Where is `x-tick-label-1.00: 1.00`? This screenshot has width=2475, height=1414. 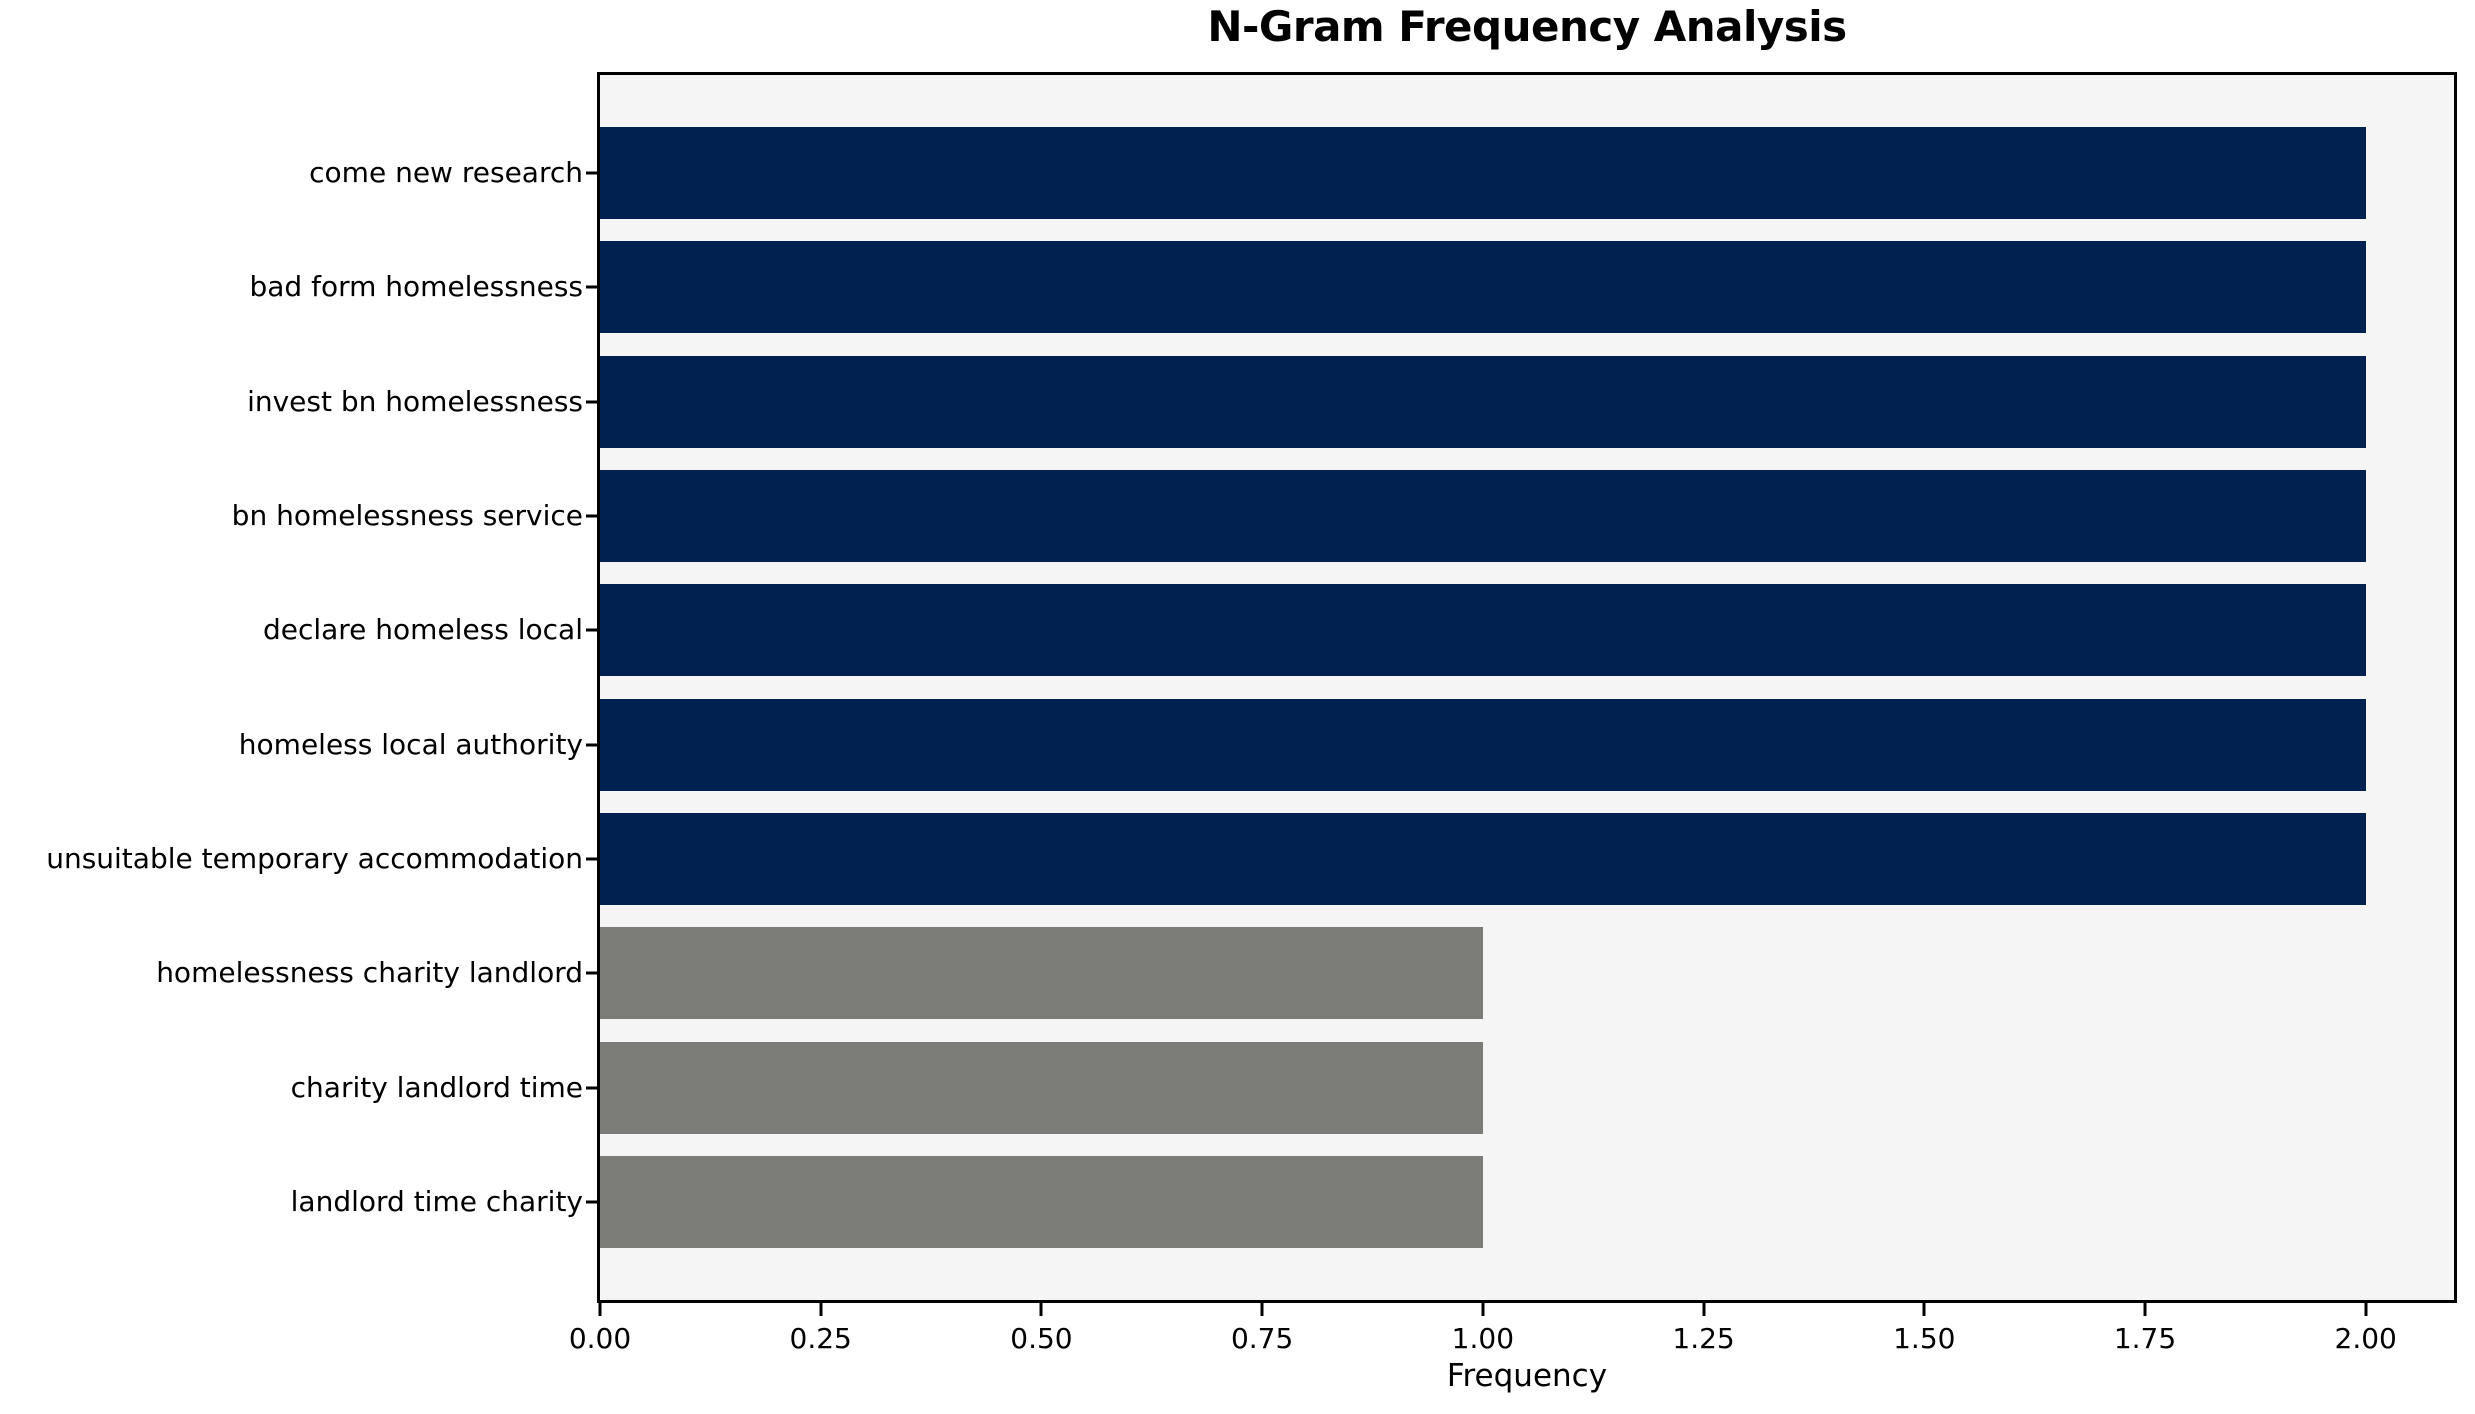 x-tick-label-1.00: 1.00 is located at coordinates (1483, 1338).